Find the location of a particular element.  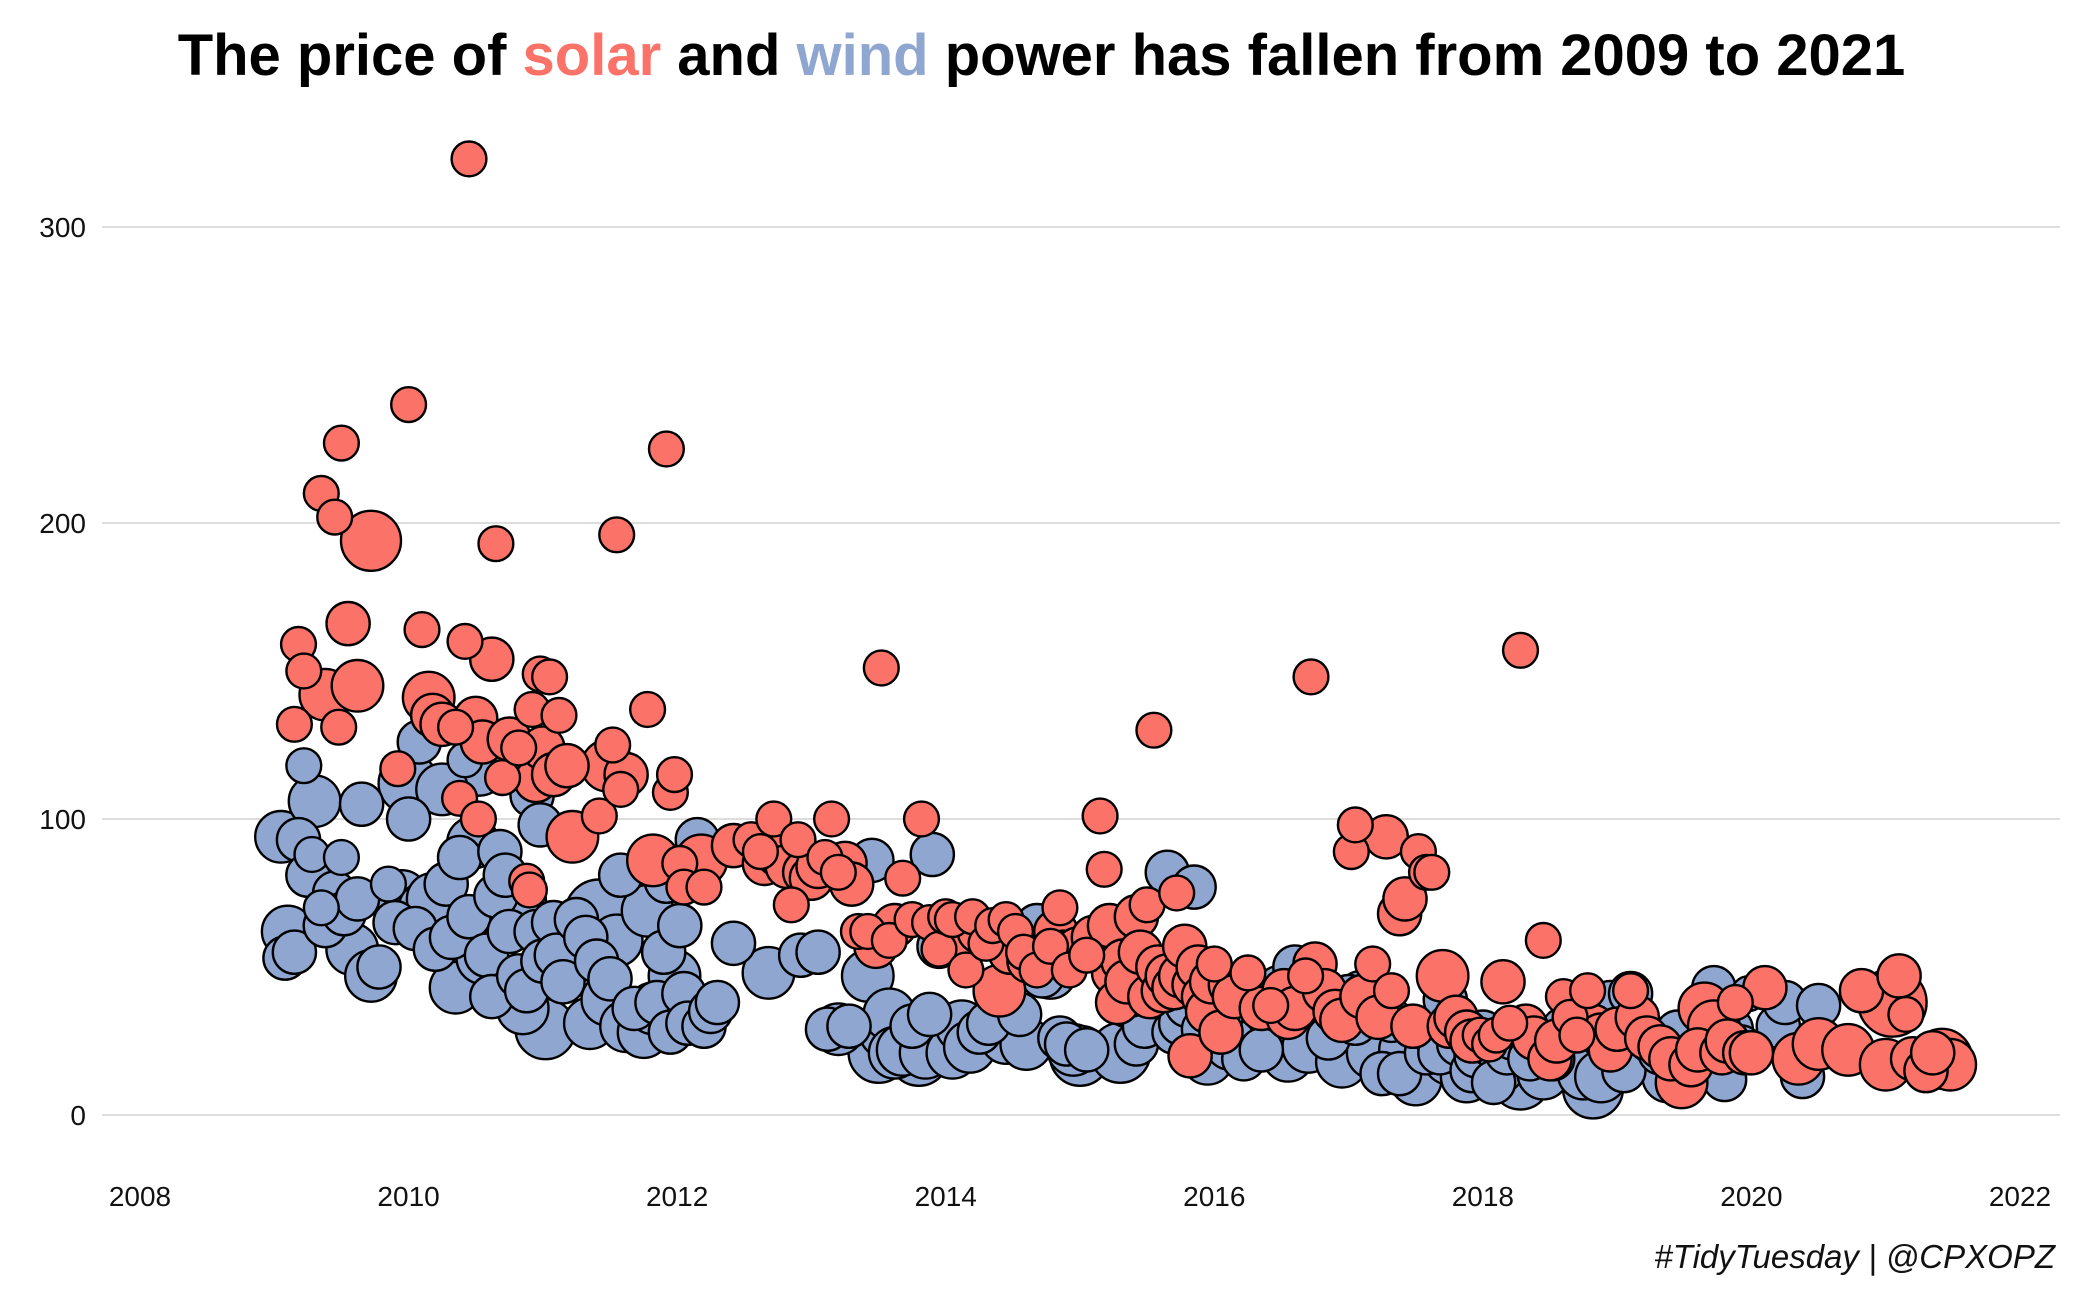

x-axis-ticks: 2008 2010 2012 2014 2016 2018 2020 2022 is located at coordinates (1080, 1196).